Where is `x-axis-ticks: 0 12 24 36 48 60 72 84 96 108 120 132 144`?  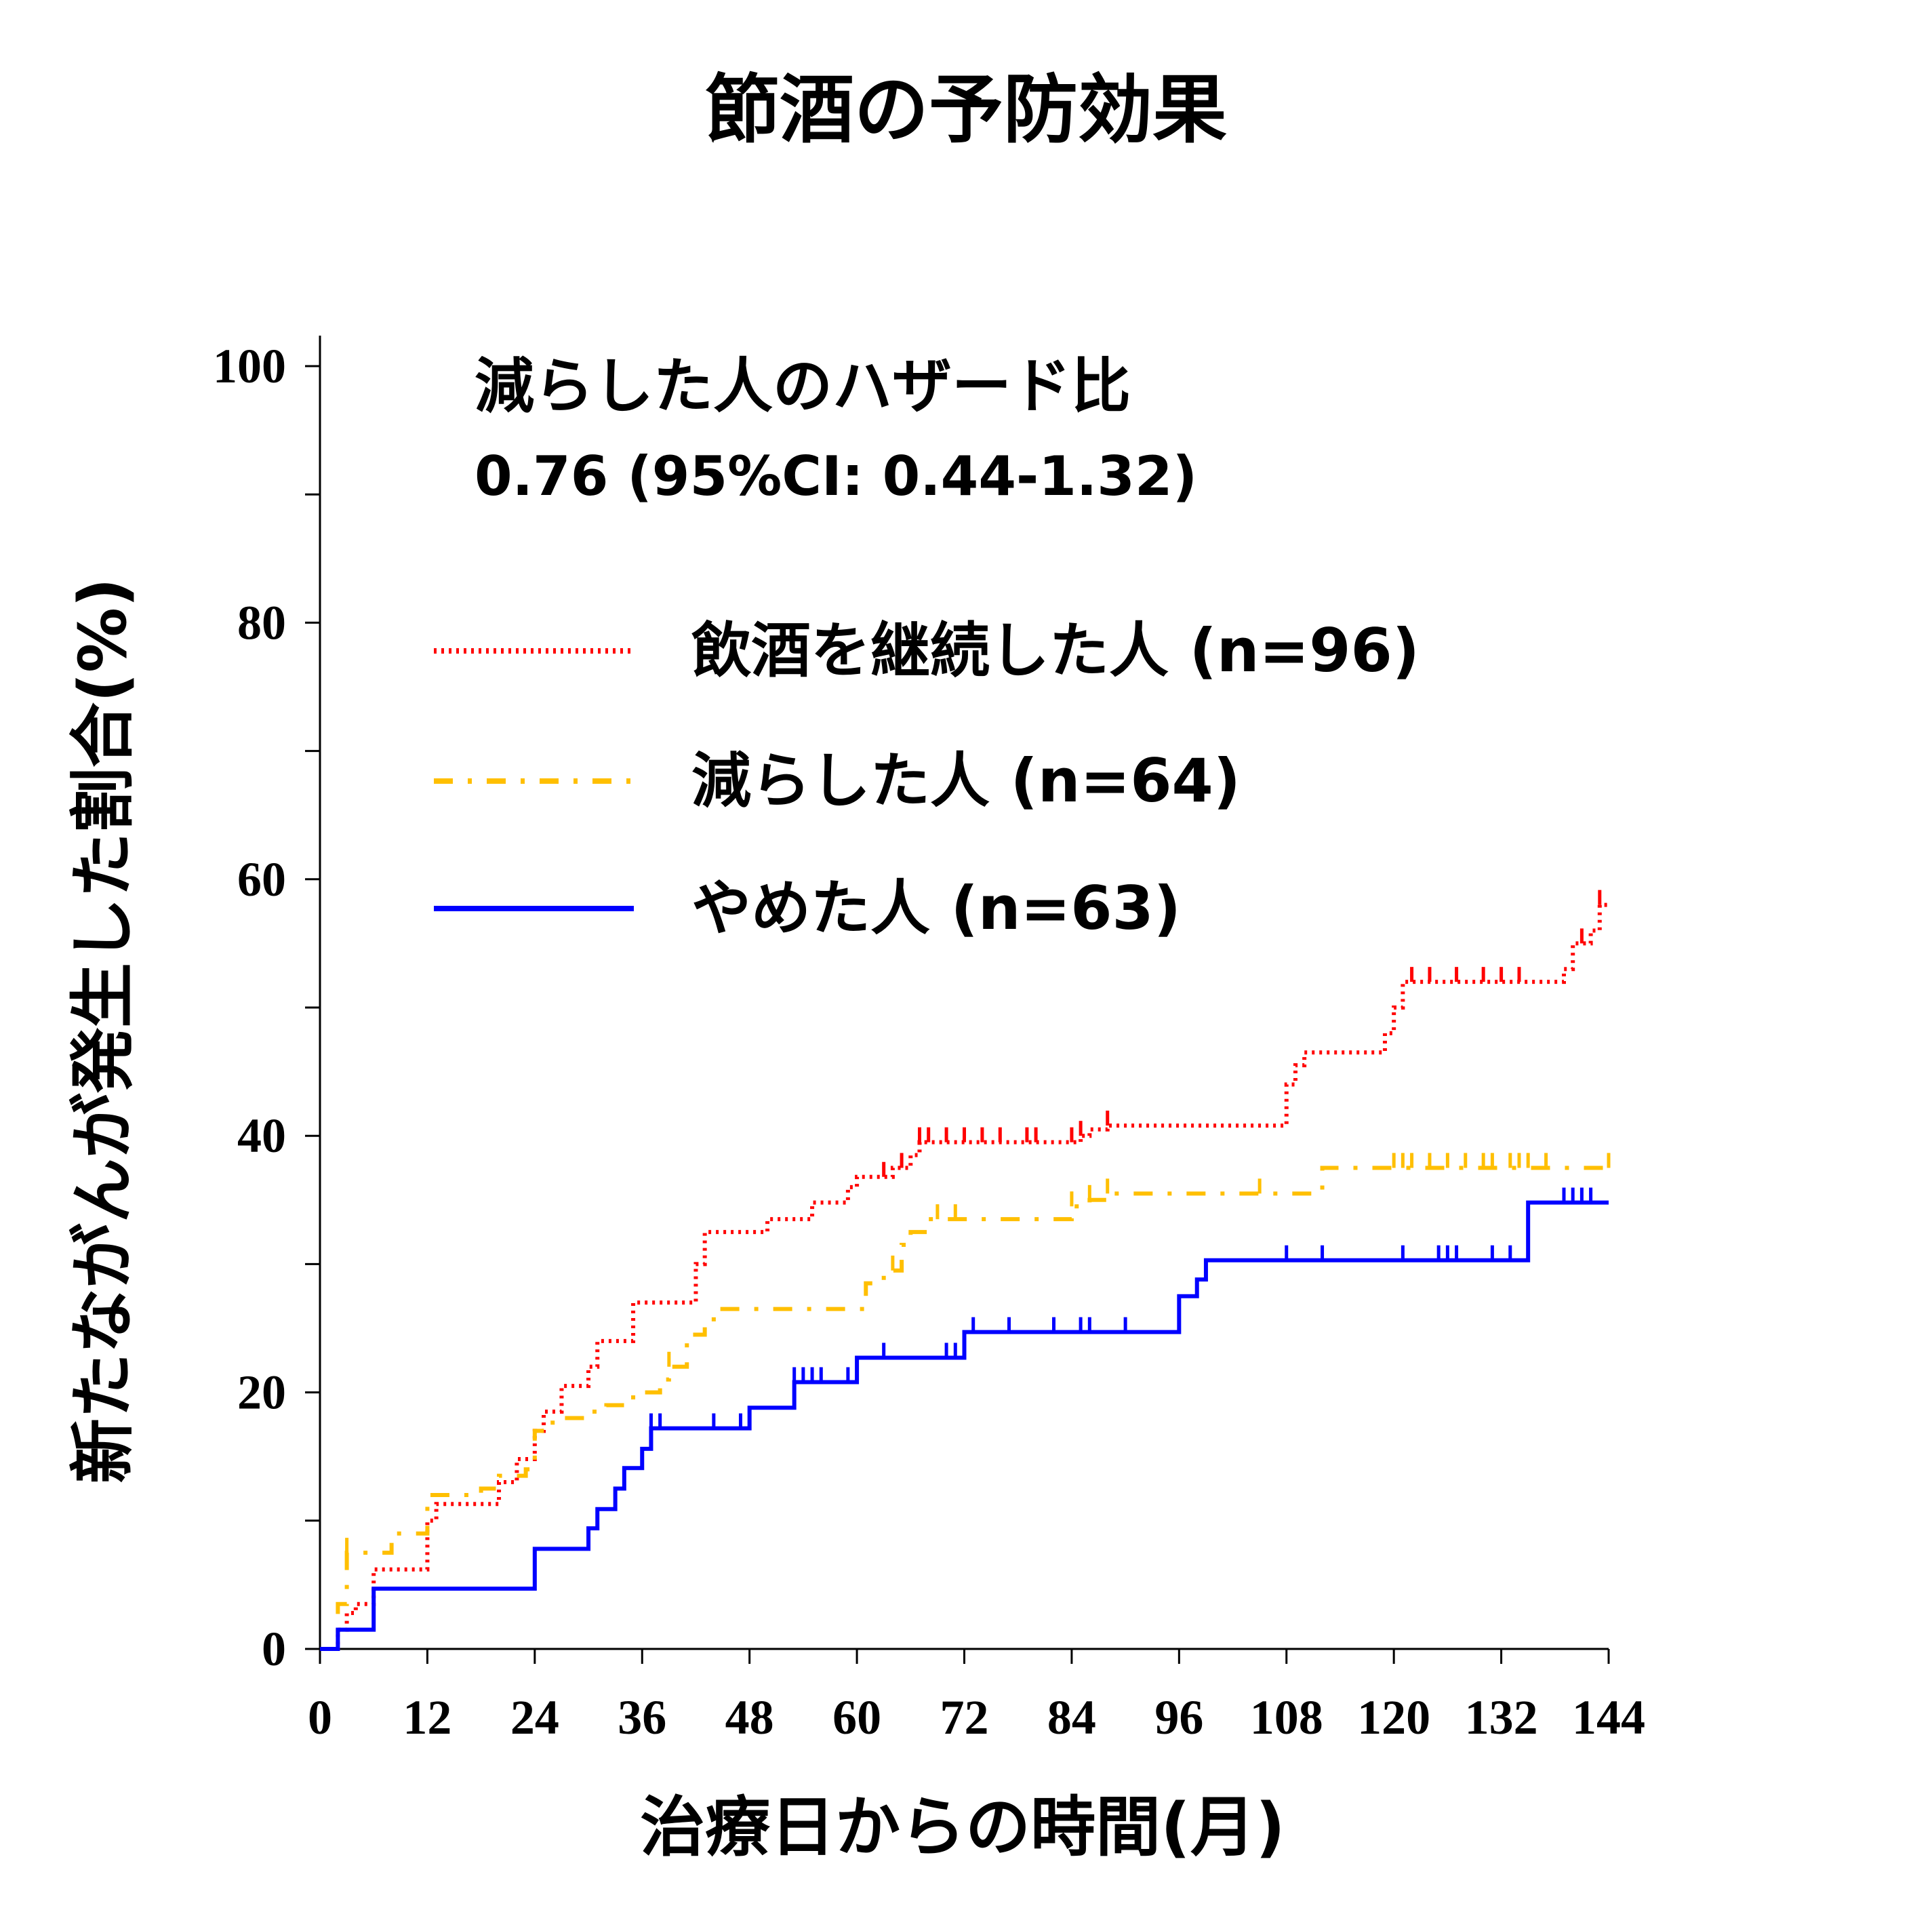 x-axis-ticks: 0 12 24 36 48 60 72 84 96 108 120 132 144 is located at coordinates (976, 1697).